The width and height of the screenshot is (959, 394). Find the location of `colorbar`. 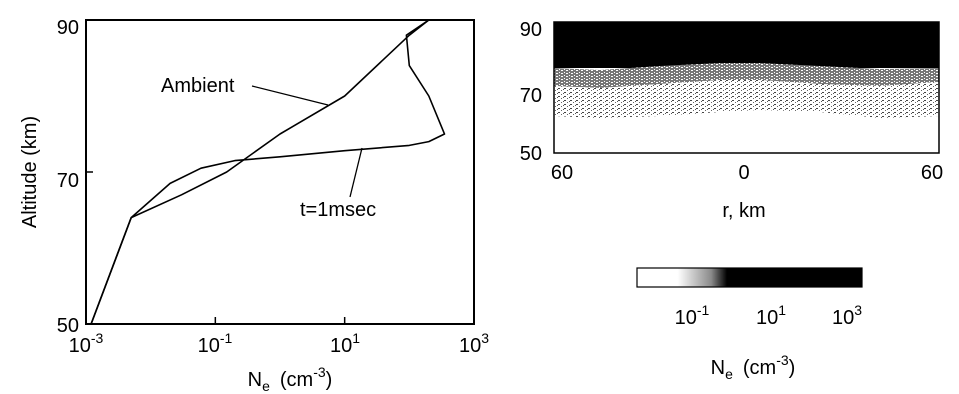

colorbar is located at coordinates (749, 277).